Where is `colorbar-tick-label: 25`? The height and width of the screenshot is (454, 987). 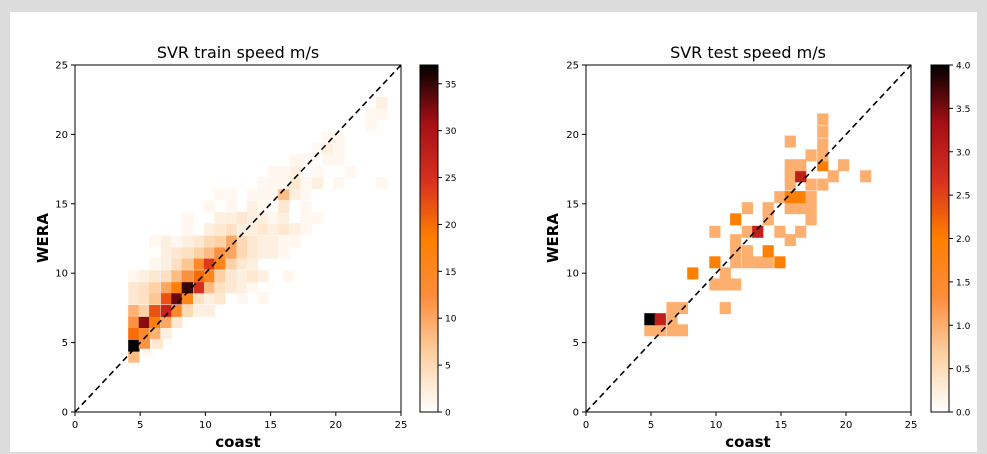
colorbar-tick-label: 25 is located at coordinates (450, 179).